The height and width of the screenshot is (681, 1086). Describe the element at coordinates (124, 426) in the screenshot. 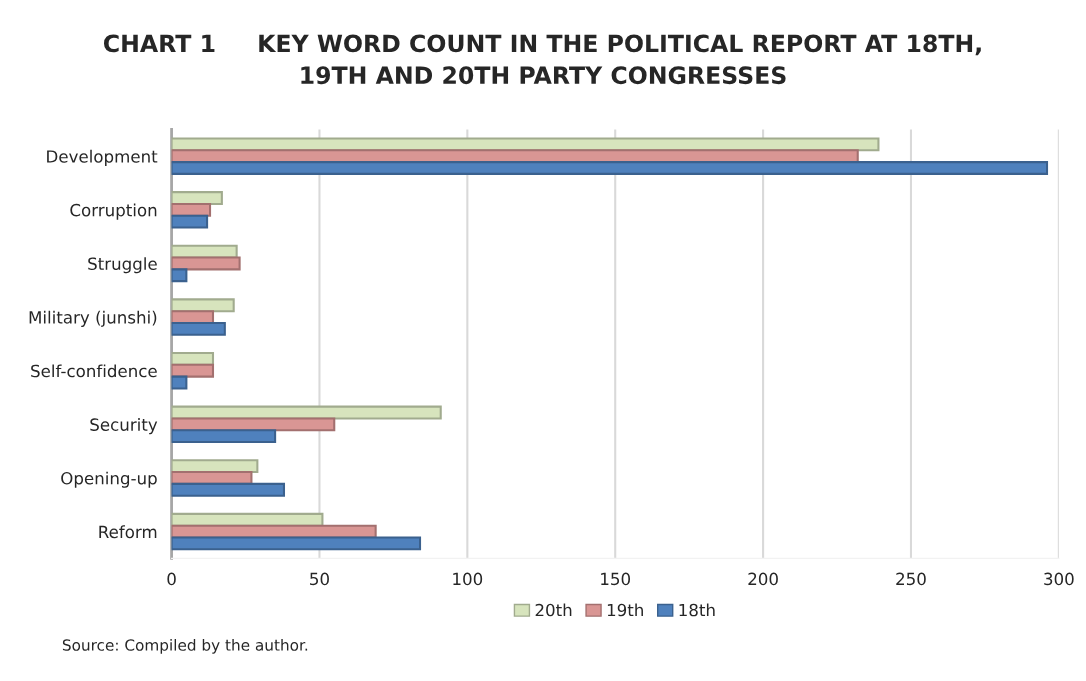

I see `y-tick-label: Security` at that location.